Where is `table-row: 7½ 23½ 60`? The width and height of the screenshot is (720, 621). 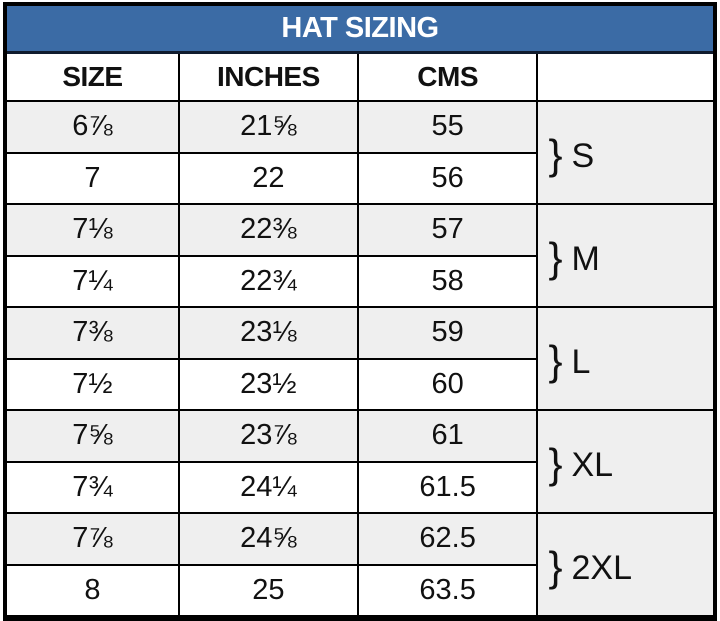
table-row: 7½ 23½ 60 is located at coordinates (359, 384).